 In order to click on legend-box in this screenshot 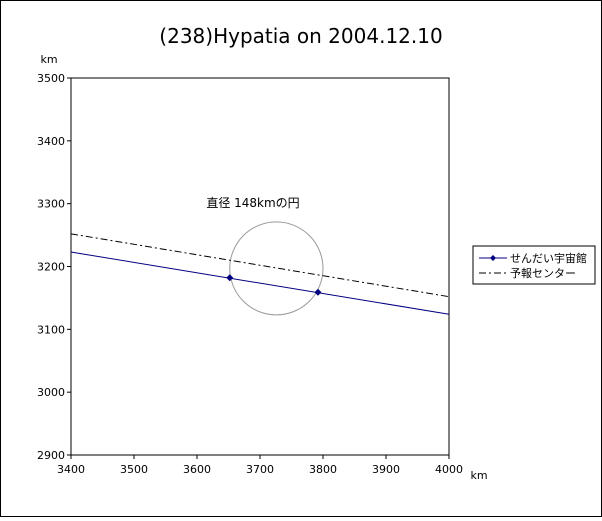, I will do `click(534, 265)`.